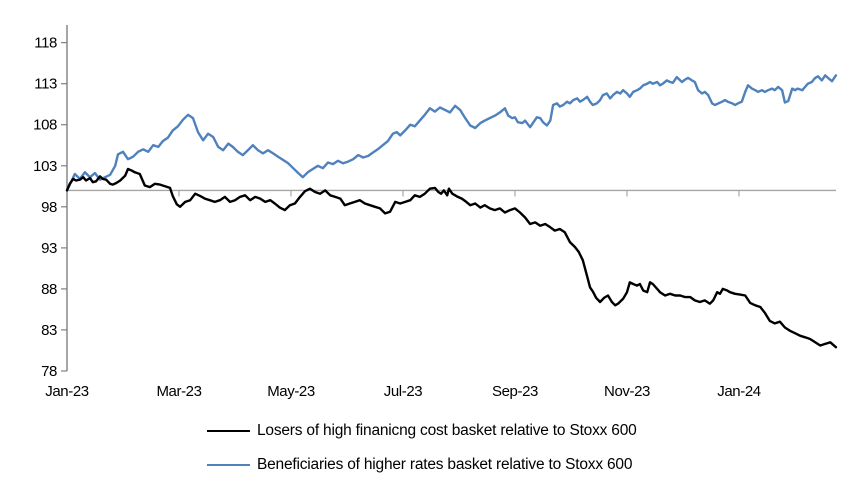 Image resolution: width=852 pixels, height=493 pixels. Describe the element at coordinates (49, 289) in the screenshot. I see `y-axis-label: 88` at that location.